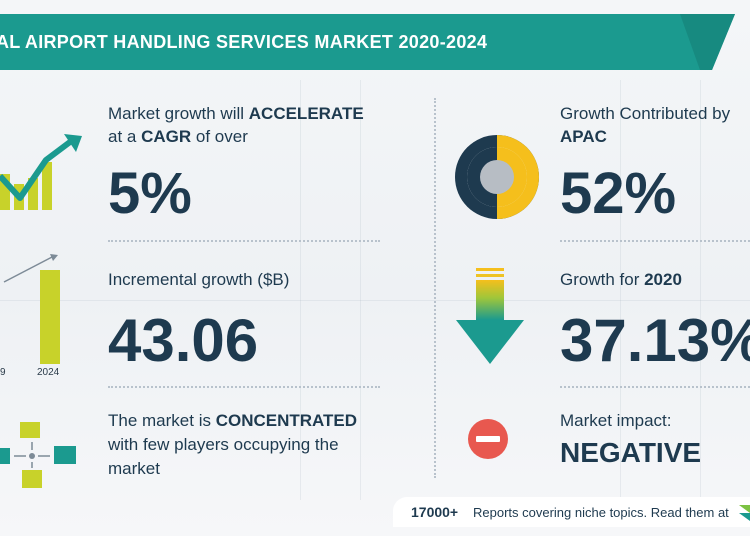 The height and width of the screenshot is (536, 750). What do you see at coordinates (616, 420) in the screenshot?
I see `impact-label: Market impact:` at bounding box center [616, 420].